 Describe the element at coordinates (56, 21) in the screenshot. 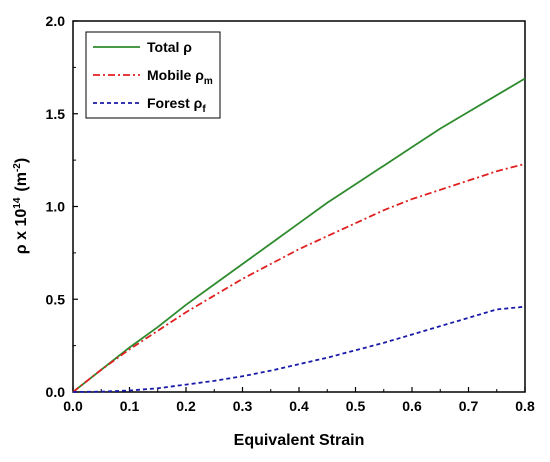

I see `y-tick-label: 2.0` at that location.